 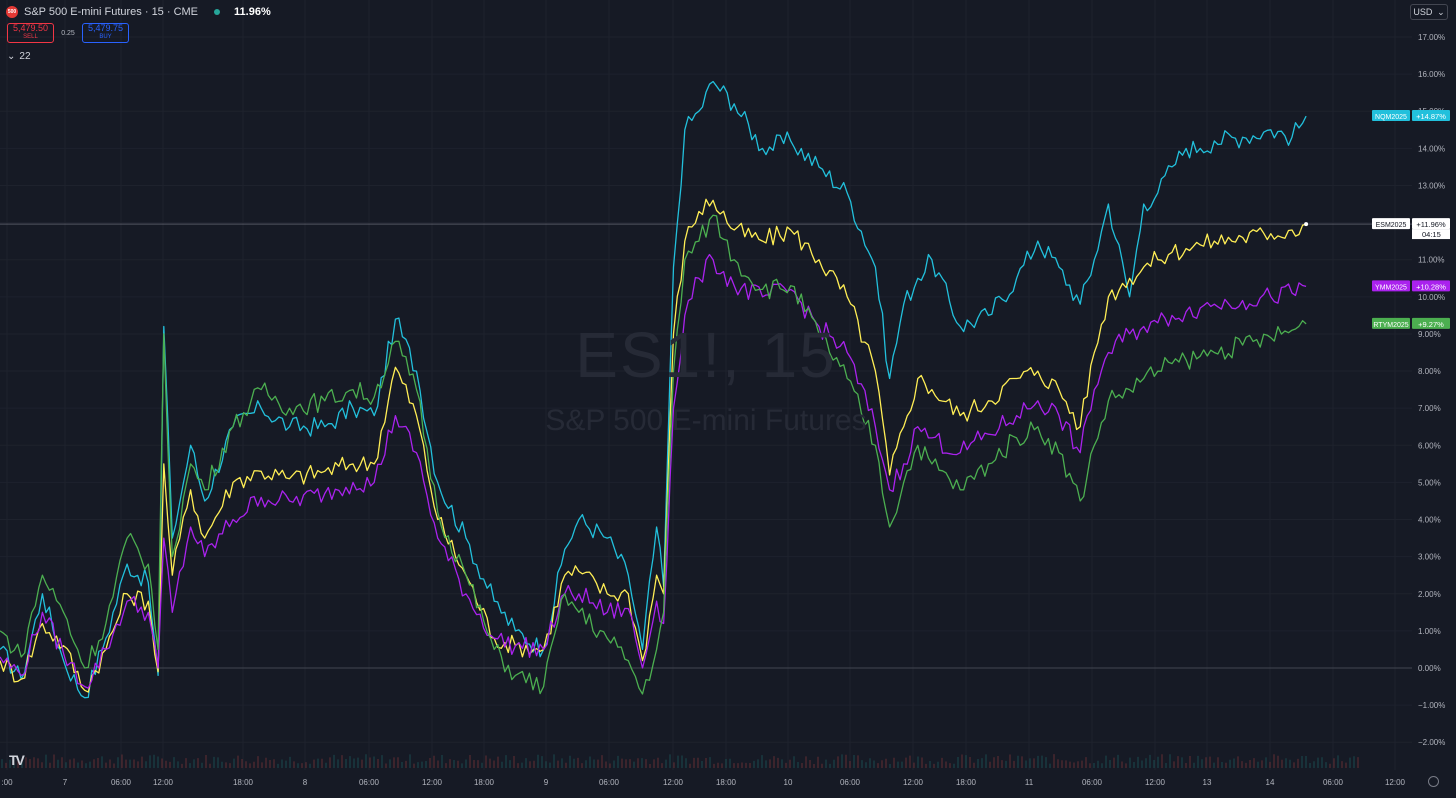 I want to click on series-name-label: RTYM2025, so click(x=1390, y=325).